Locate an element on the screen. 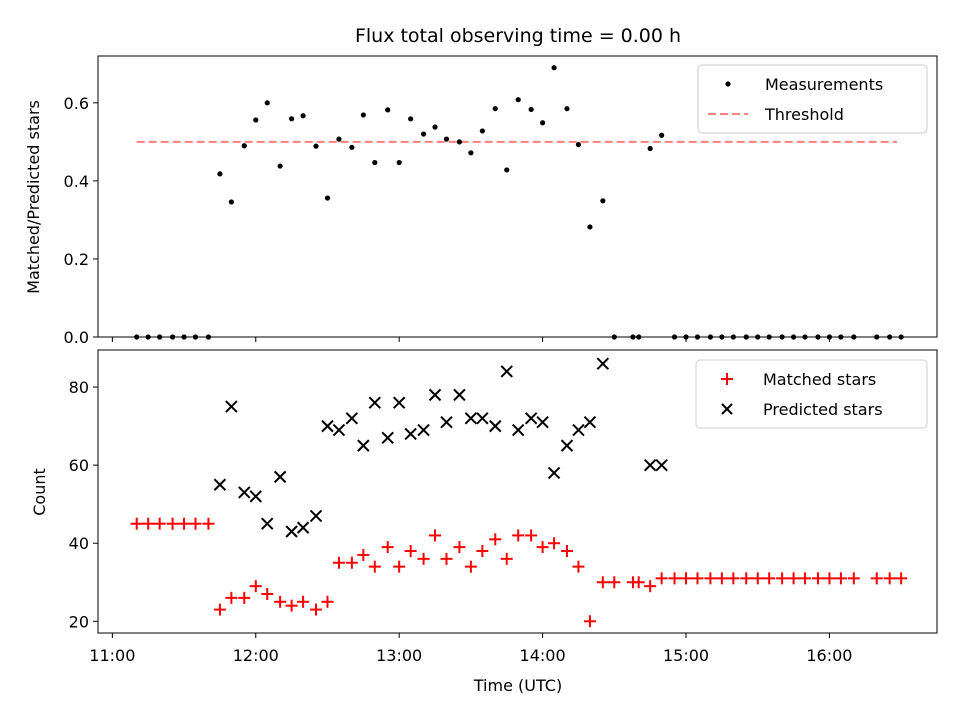 The width and height of the screenshot is (960, 720). y-tick-label: 80 is located at coordinates (79, 387).